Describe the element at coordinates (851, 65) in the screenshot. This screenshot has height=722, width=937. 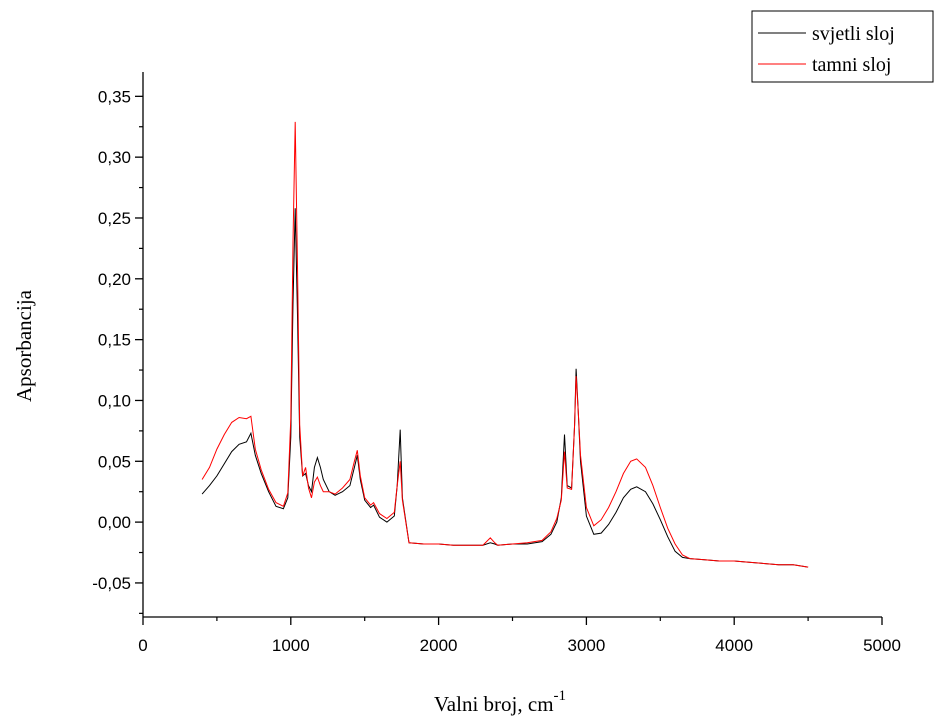
I see `legend-label-tamni-sloj: tamni sloj` at that location.